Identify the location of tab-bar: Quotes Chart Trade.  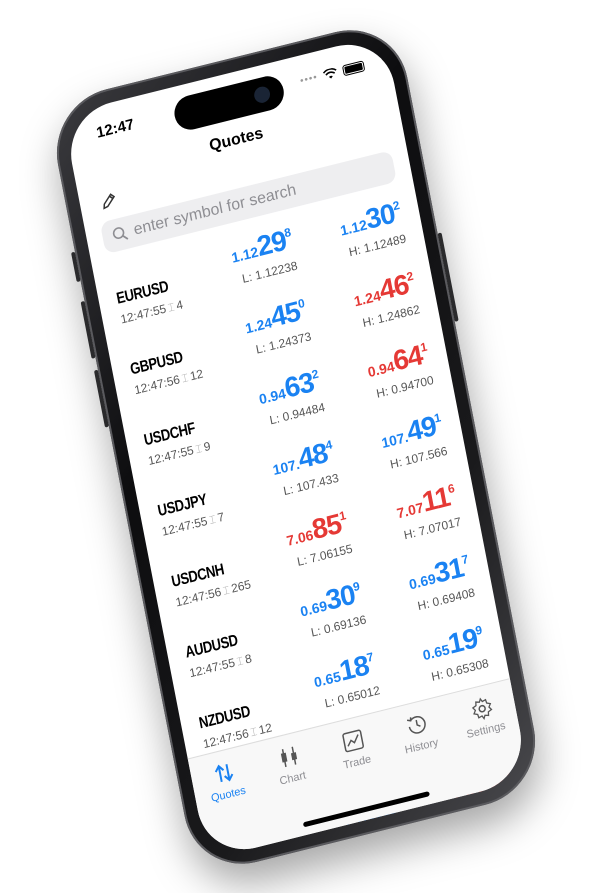
(358, 769).